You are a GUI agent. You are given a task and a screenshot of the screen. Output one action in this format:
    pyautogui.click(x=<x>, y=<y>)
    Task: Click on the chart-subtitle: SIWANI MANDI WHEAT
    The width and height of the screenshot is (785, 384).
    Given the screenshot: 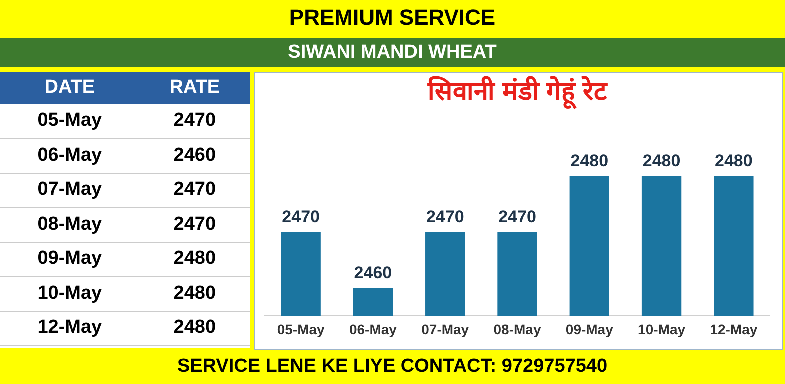 What is the action you would take?
    pyautogui.click(x=392, y=52)
    